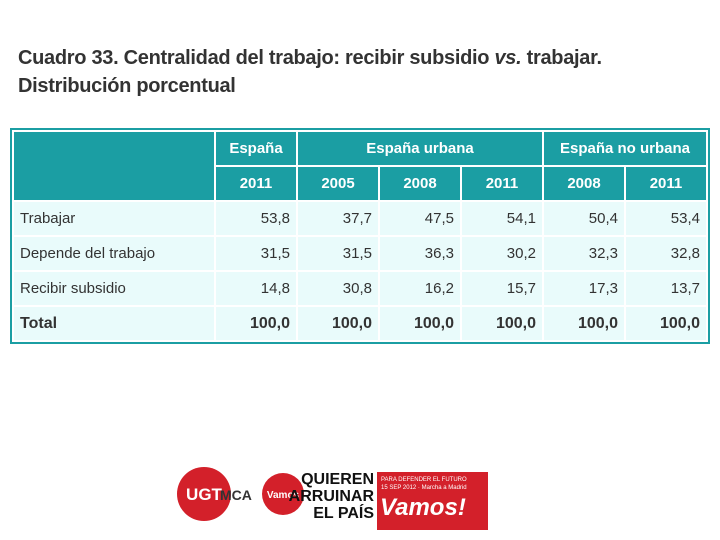  Describe the element at coordinates (256, 218) in the screenshot. I see `cell: 53,8` at that location.